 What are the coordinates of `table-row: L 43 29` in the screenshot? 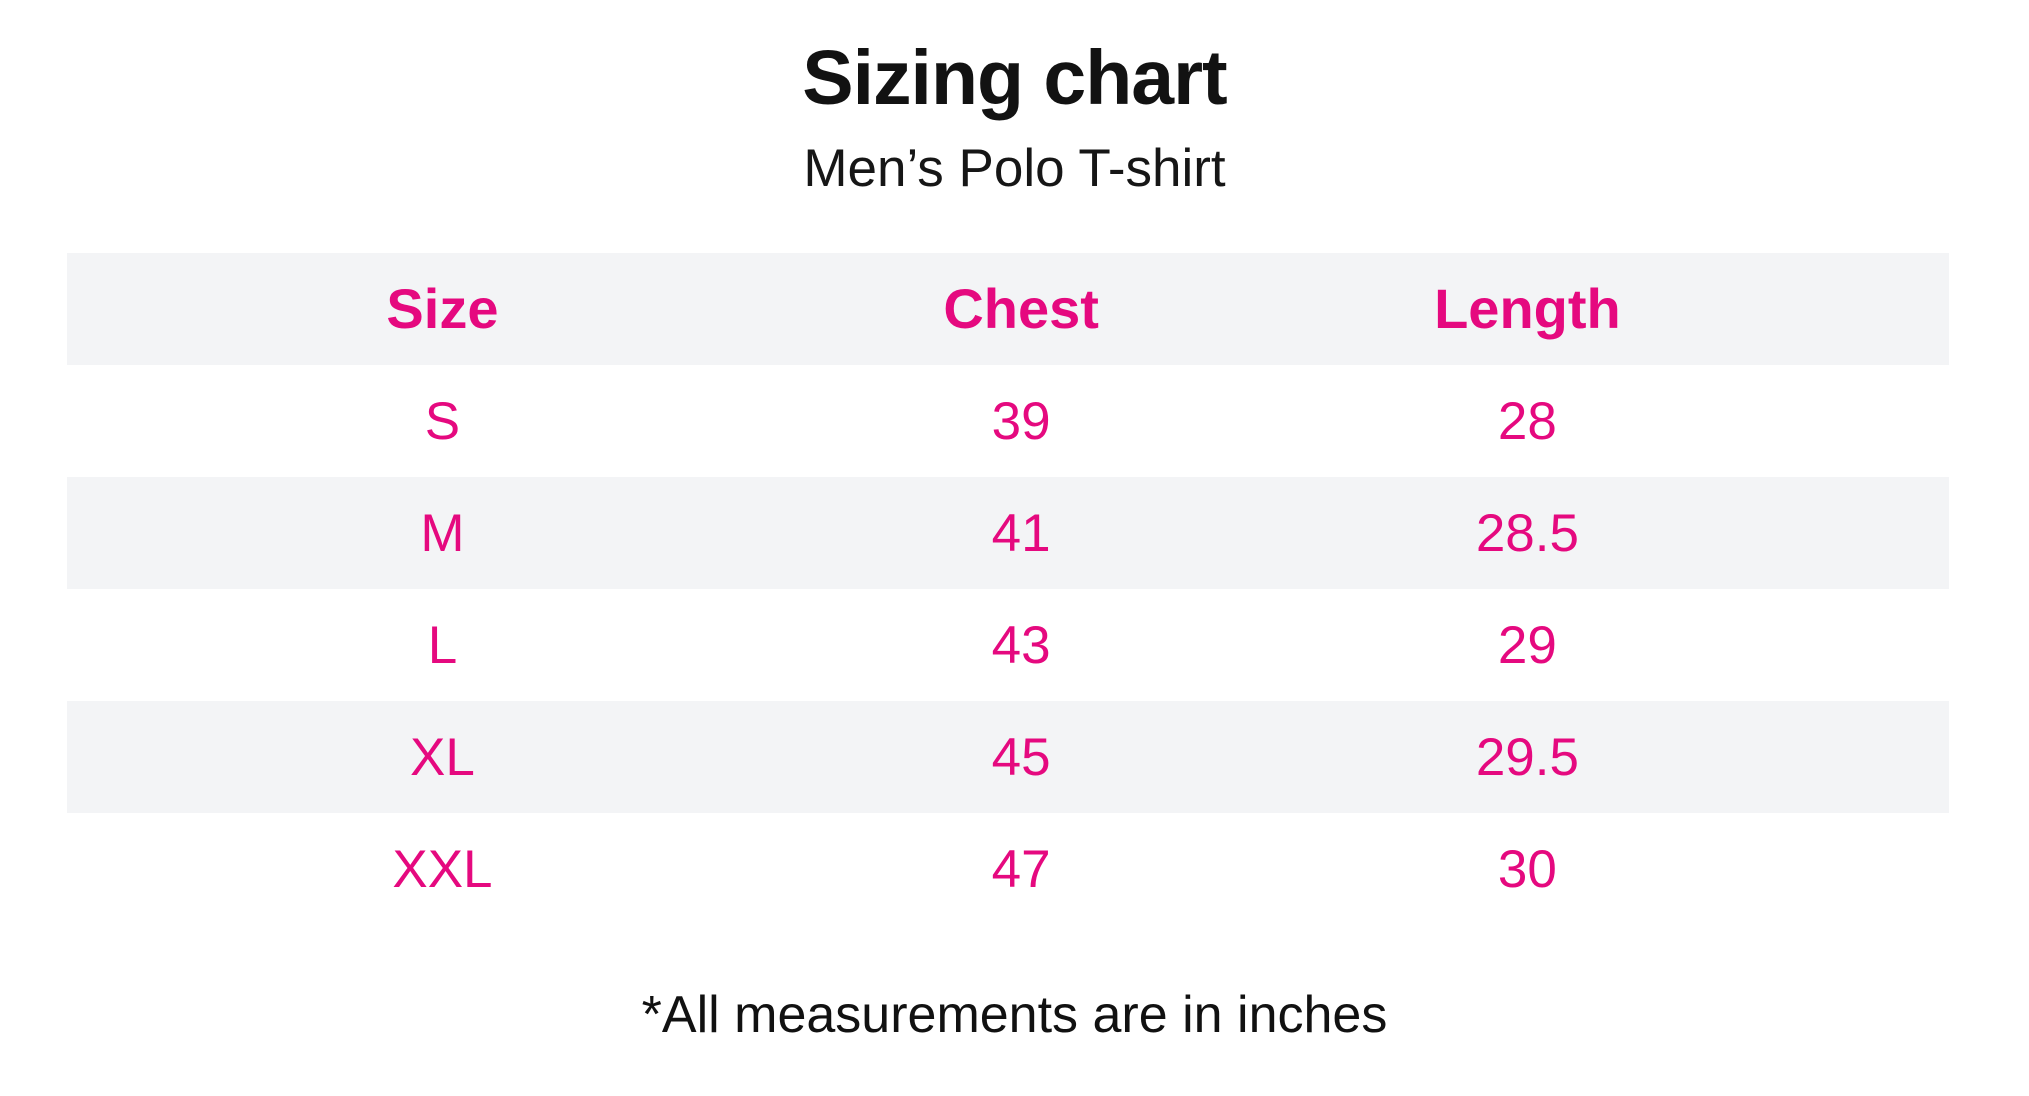 It's located at (1008, 645).